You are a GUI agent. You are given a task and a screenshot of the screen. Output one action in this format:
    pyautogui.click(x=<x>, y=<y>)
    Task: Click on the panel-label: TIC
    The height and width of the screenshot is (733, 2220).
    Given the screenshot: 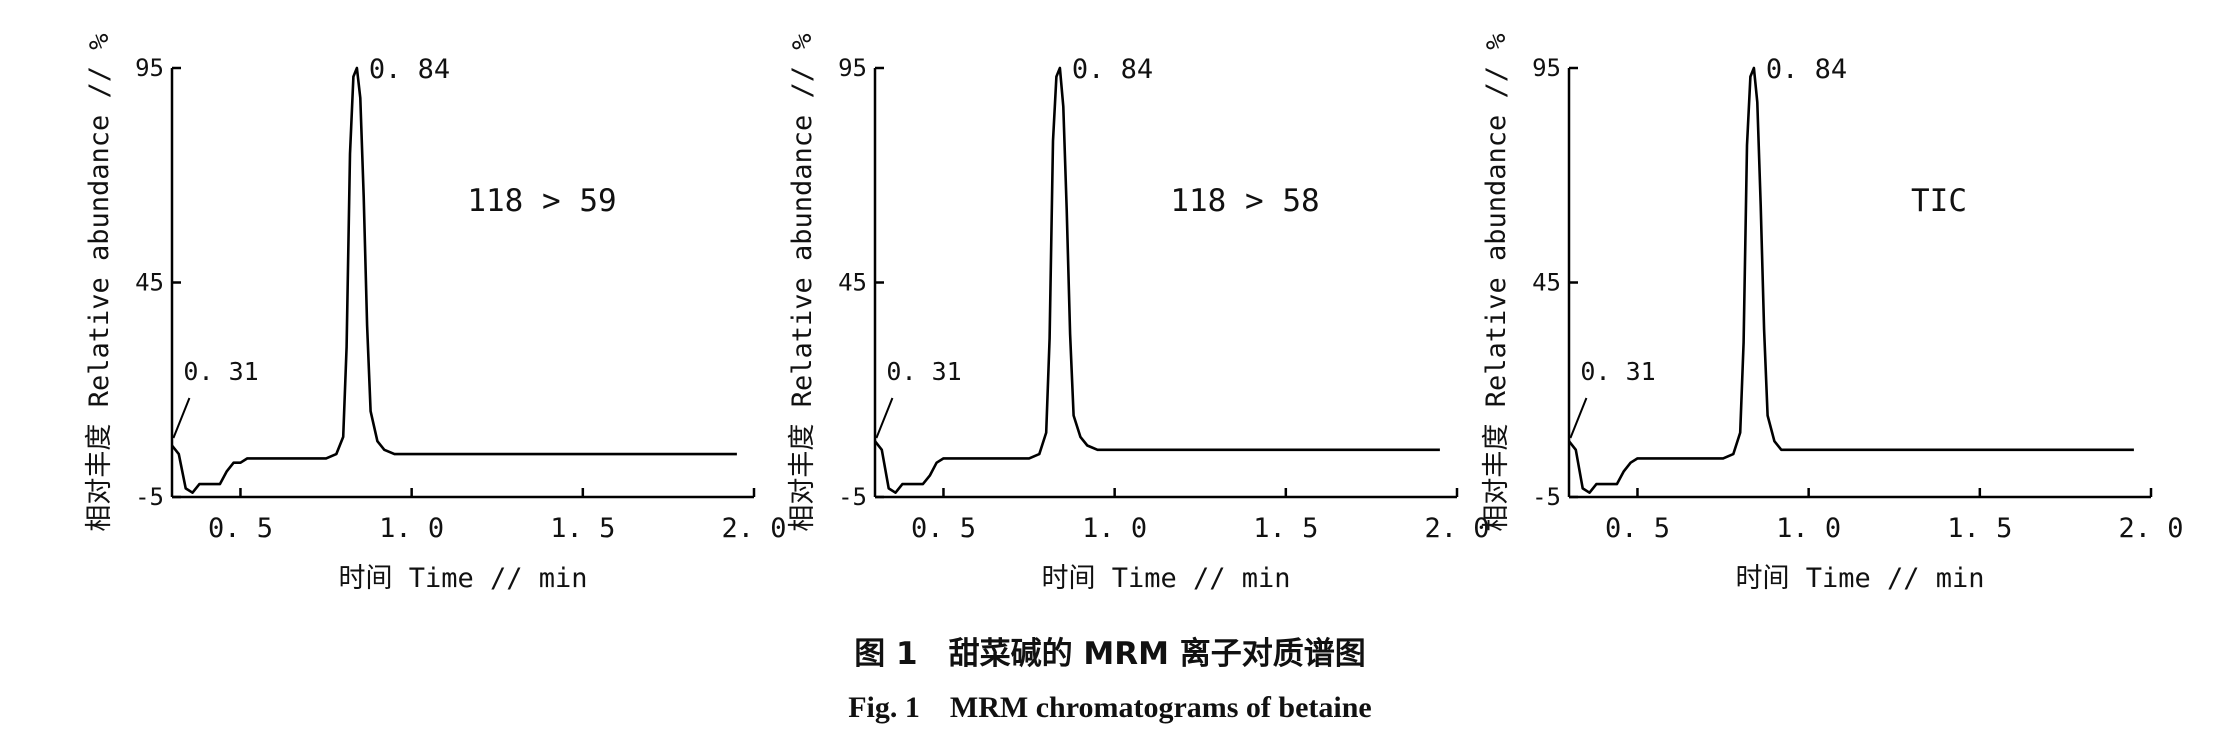 What is the action you would take?
    pyautogui.click(x=1939, y=201)
    